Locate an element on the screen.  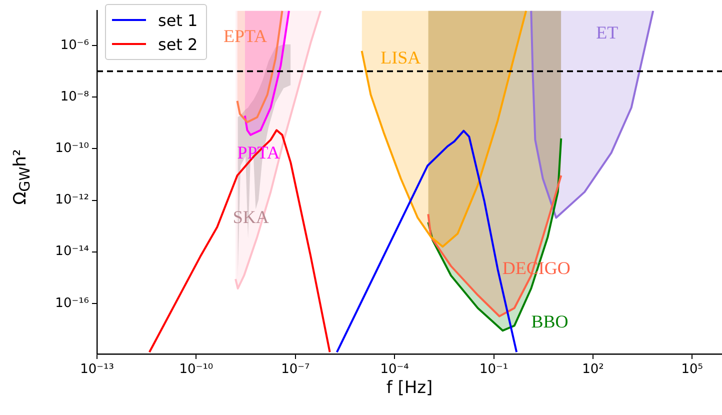
x-tick-label: 10² is located at coordinates (593, 370).